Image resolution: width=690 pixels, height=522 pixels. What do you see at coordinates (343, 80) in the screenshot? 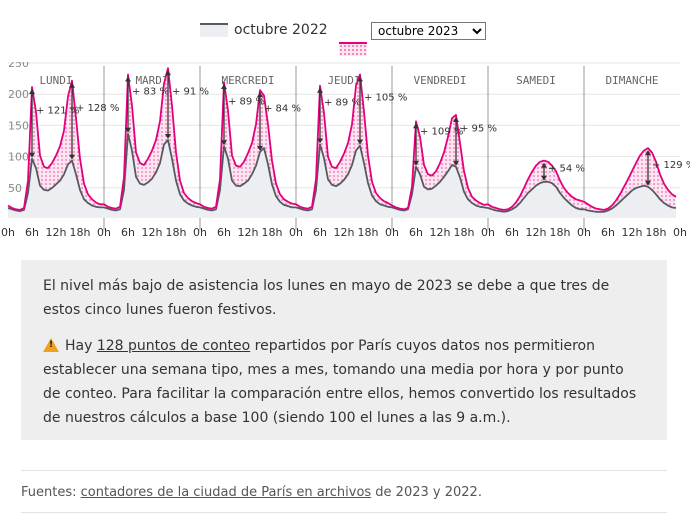
I see `day-label: JEUDI` at bounding box center [343, 80].